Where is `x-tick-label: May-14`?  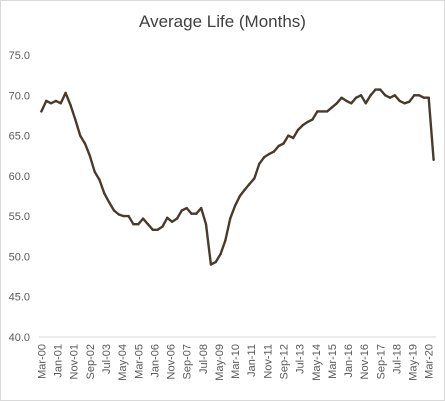 x-tick-label: May-14 is located at coordinates (317, 362).